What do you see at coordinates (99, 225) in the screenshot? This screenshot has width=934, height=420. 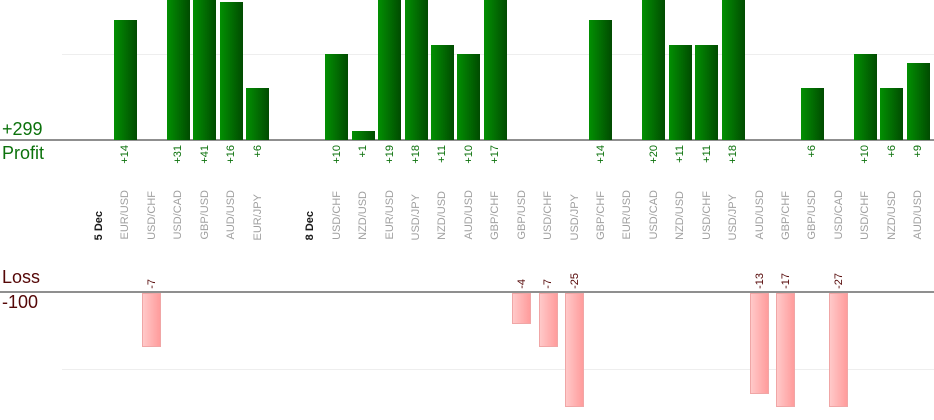 I see `date-label: 5 Dec` at bounding box center [99, 225].